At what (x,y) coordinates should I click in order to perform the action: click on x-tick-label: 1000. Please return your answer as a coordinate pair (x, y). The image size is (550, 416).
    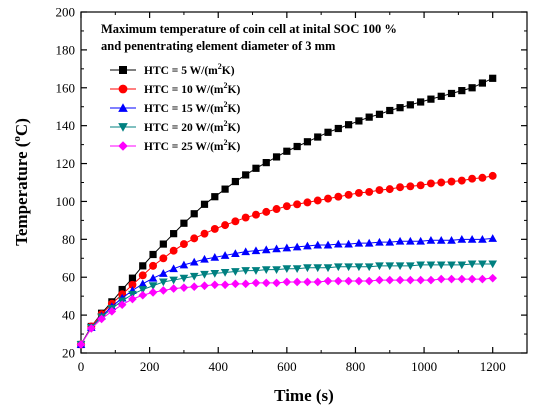
    Looking at the image, I should click on (424, 366).